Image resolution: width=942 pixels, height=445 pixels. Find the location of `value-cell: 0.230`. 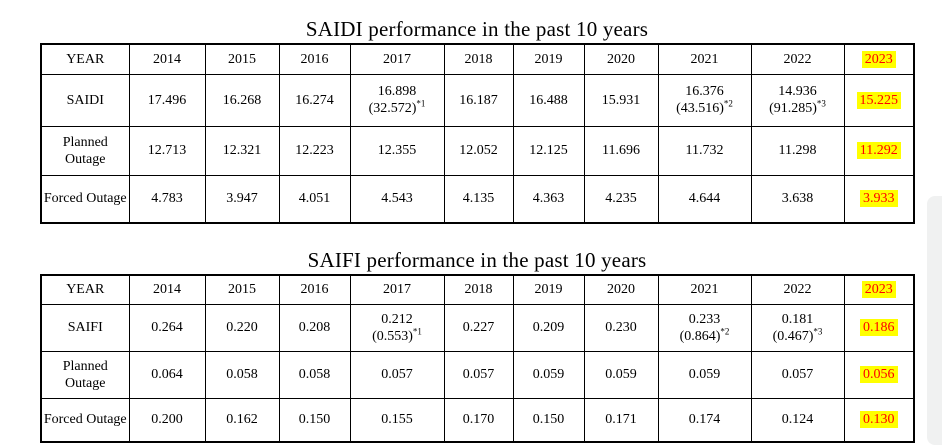

value-cell: 0.230 is located at coordinates (621, 327).